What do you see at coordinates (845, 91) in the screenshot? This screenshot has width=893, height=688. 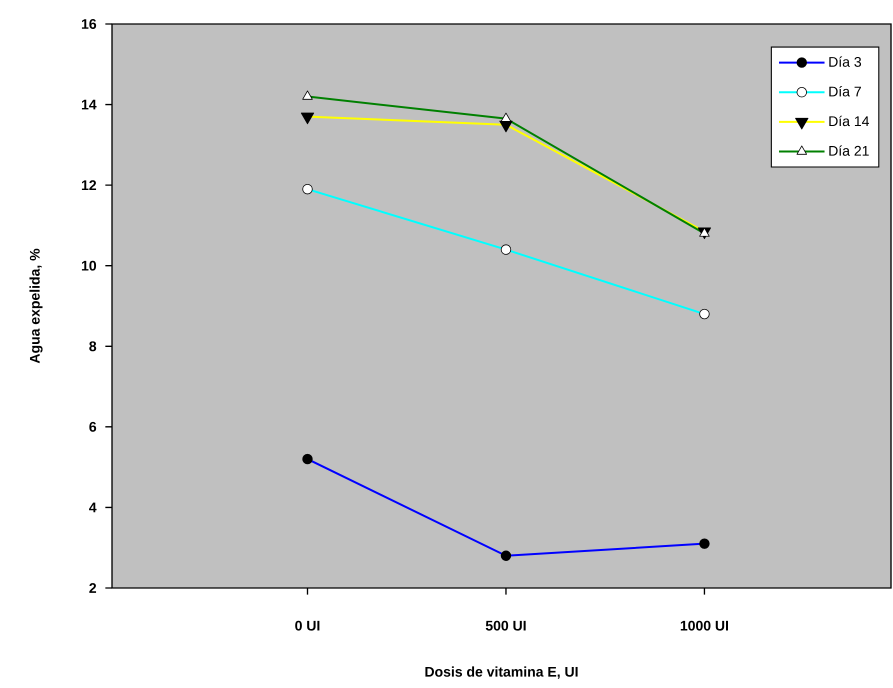 I see `legend-label: Día 7` at bounding box center [845, 91].